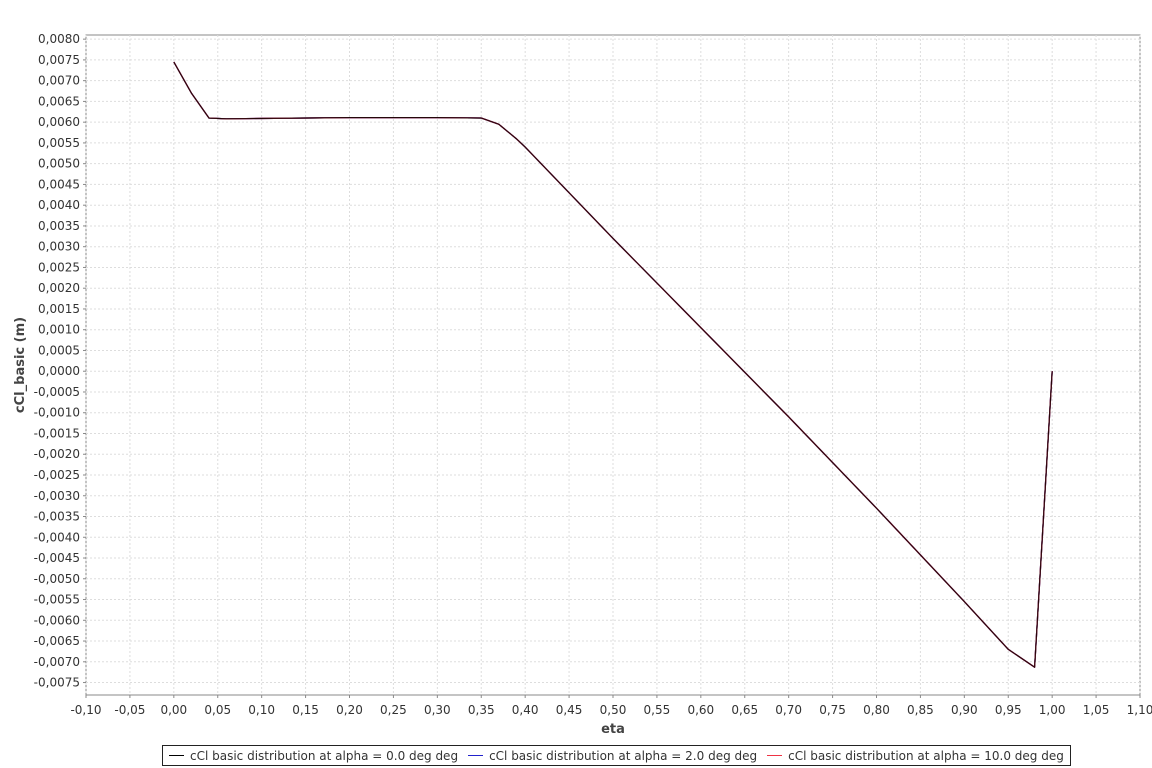 This screenshot has width=1152, height=768. What do you see at coordinates (876, 710) in the screenshot?
I see `x-tick-label: 0,80` at bounding box center [876, 710].